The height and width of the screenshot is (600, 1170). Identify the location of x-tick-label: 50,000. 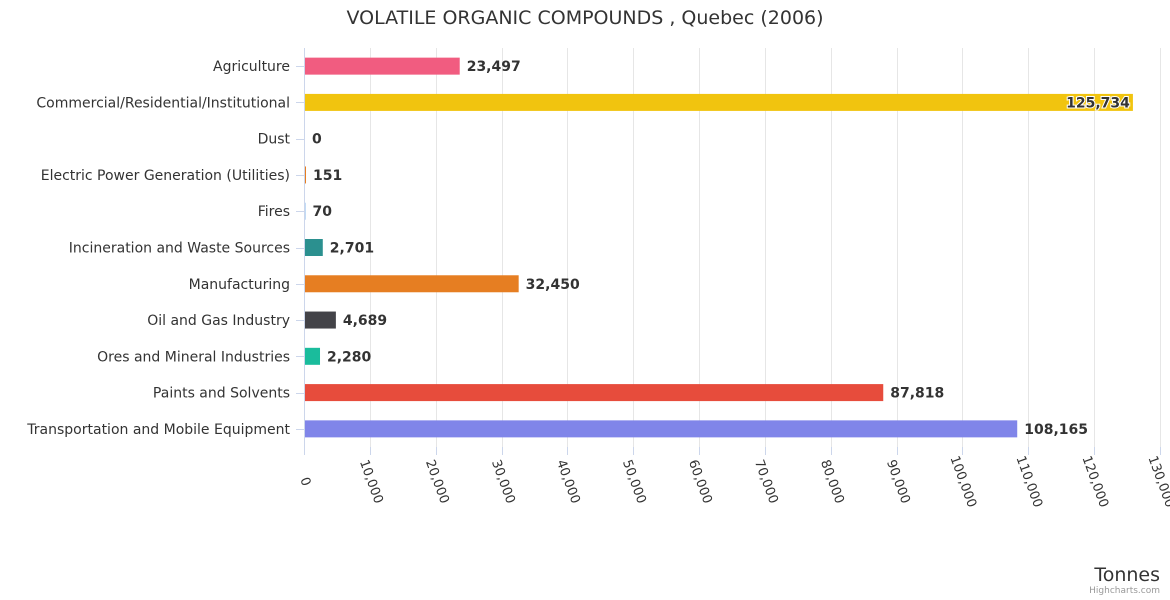
(634, 482).